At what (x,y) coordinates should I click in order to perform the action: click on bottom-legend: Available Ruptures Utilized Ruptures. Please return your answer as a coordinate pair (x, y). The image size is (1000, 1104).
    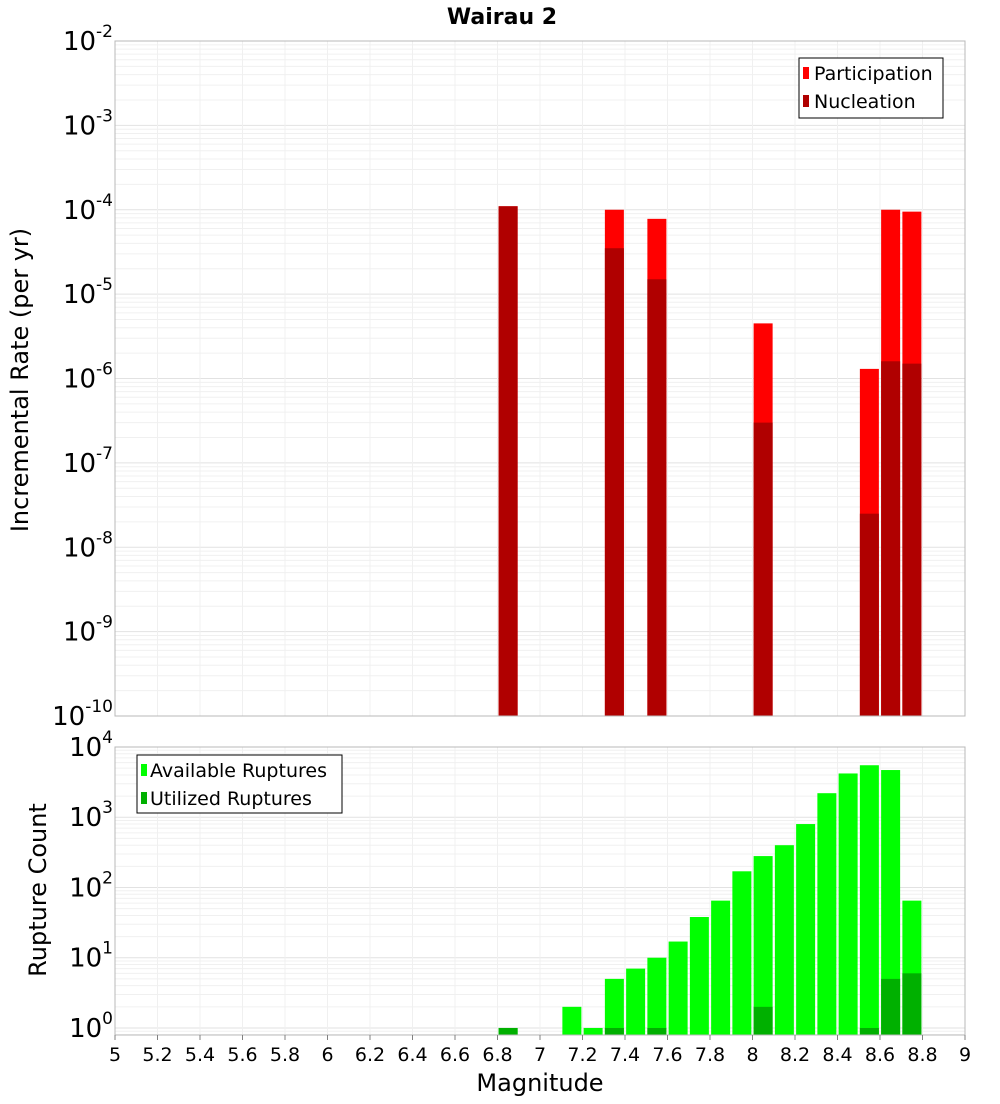
    Looking at the image, I should click on (239, 784).